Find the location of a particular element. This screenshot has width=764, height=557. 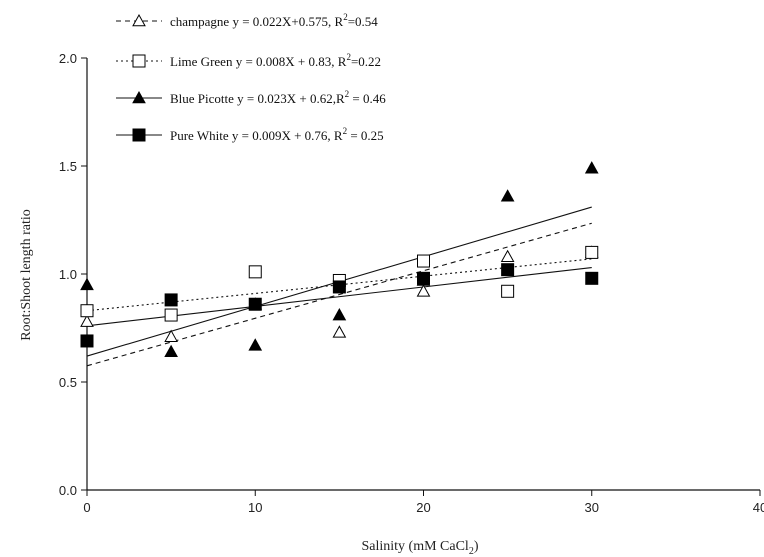

legend-r-squared: = 0.25 is located at coordinates (365, 135).